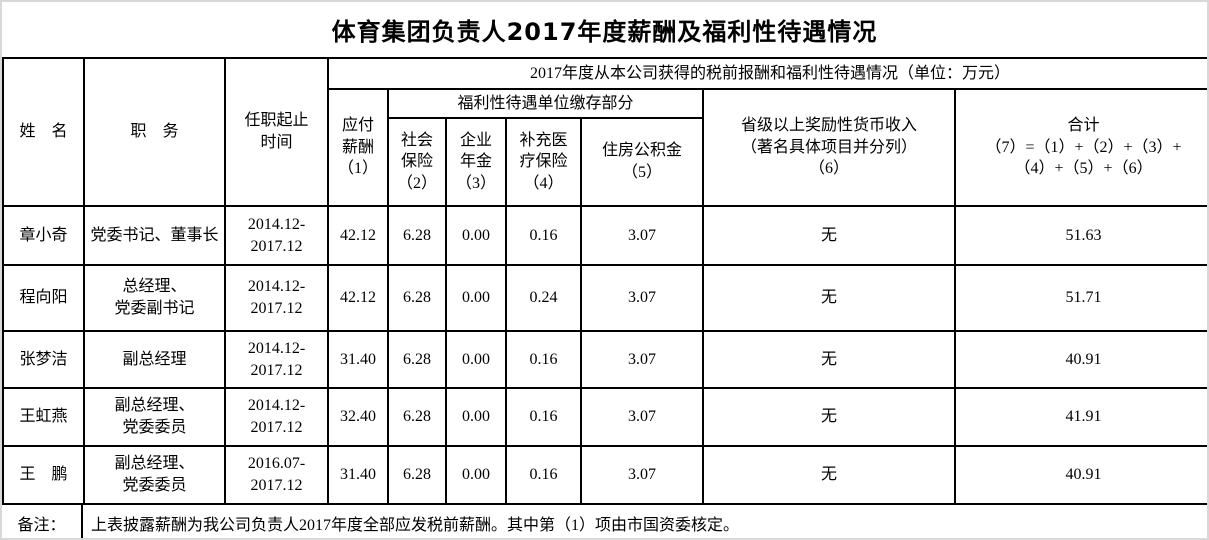 This screenshot has height=540, width=1209. What do you see at coordinates (829, 147) in the screenshot?
I see `header-cell-award: 省级以上奖励性货币收入 （著名具体项目并分列） （6）` at bounding box center [829, 147].